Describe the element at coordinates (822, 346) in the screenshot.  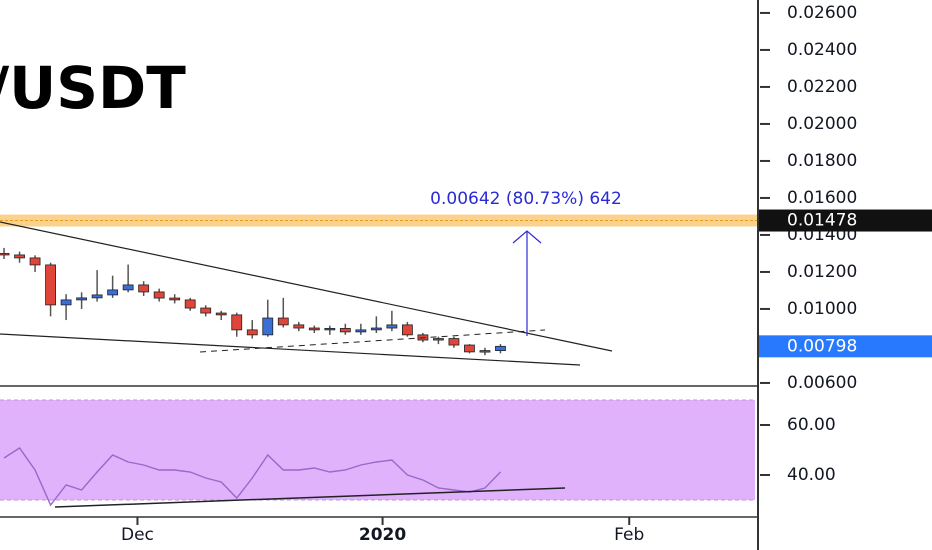
I see `price-badge-label: 0.00798` at that location.